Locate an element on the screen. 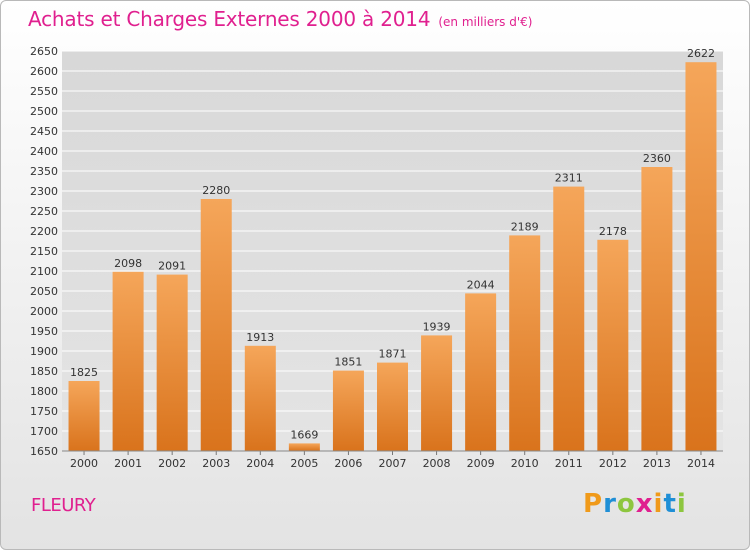 The image size is (750, 550). data-label: 2178 is located at coordinates (613, 231).